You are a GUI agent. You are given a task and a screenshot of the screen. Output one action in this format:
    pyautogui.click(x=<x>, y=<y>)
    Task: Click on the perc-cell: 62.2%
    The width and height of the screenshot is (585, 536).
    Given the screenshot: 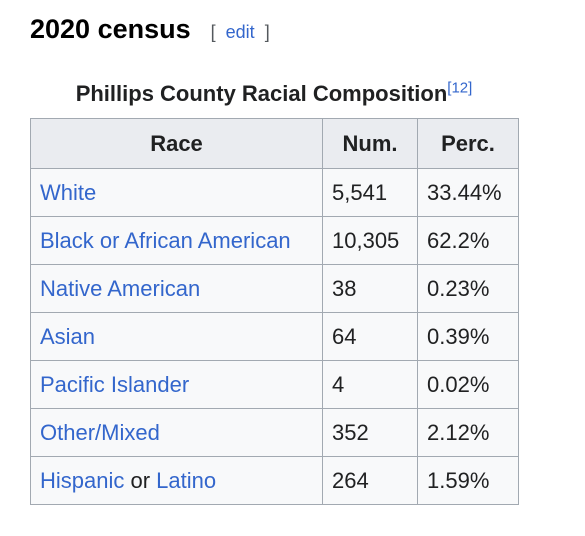 What is the action you would take?
    pyautogui.click(x=468, y=240)
    